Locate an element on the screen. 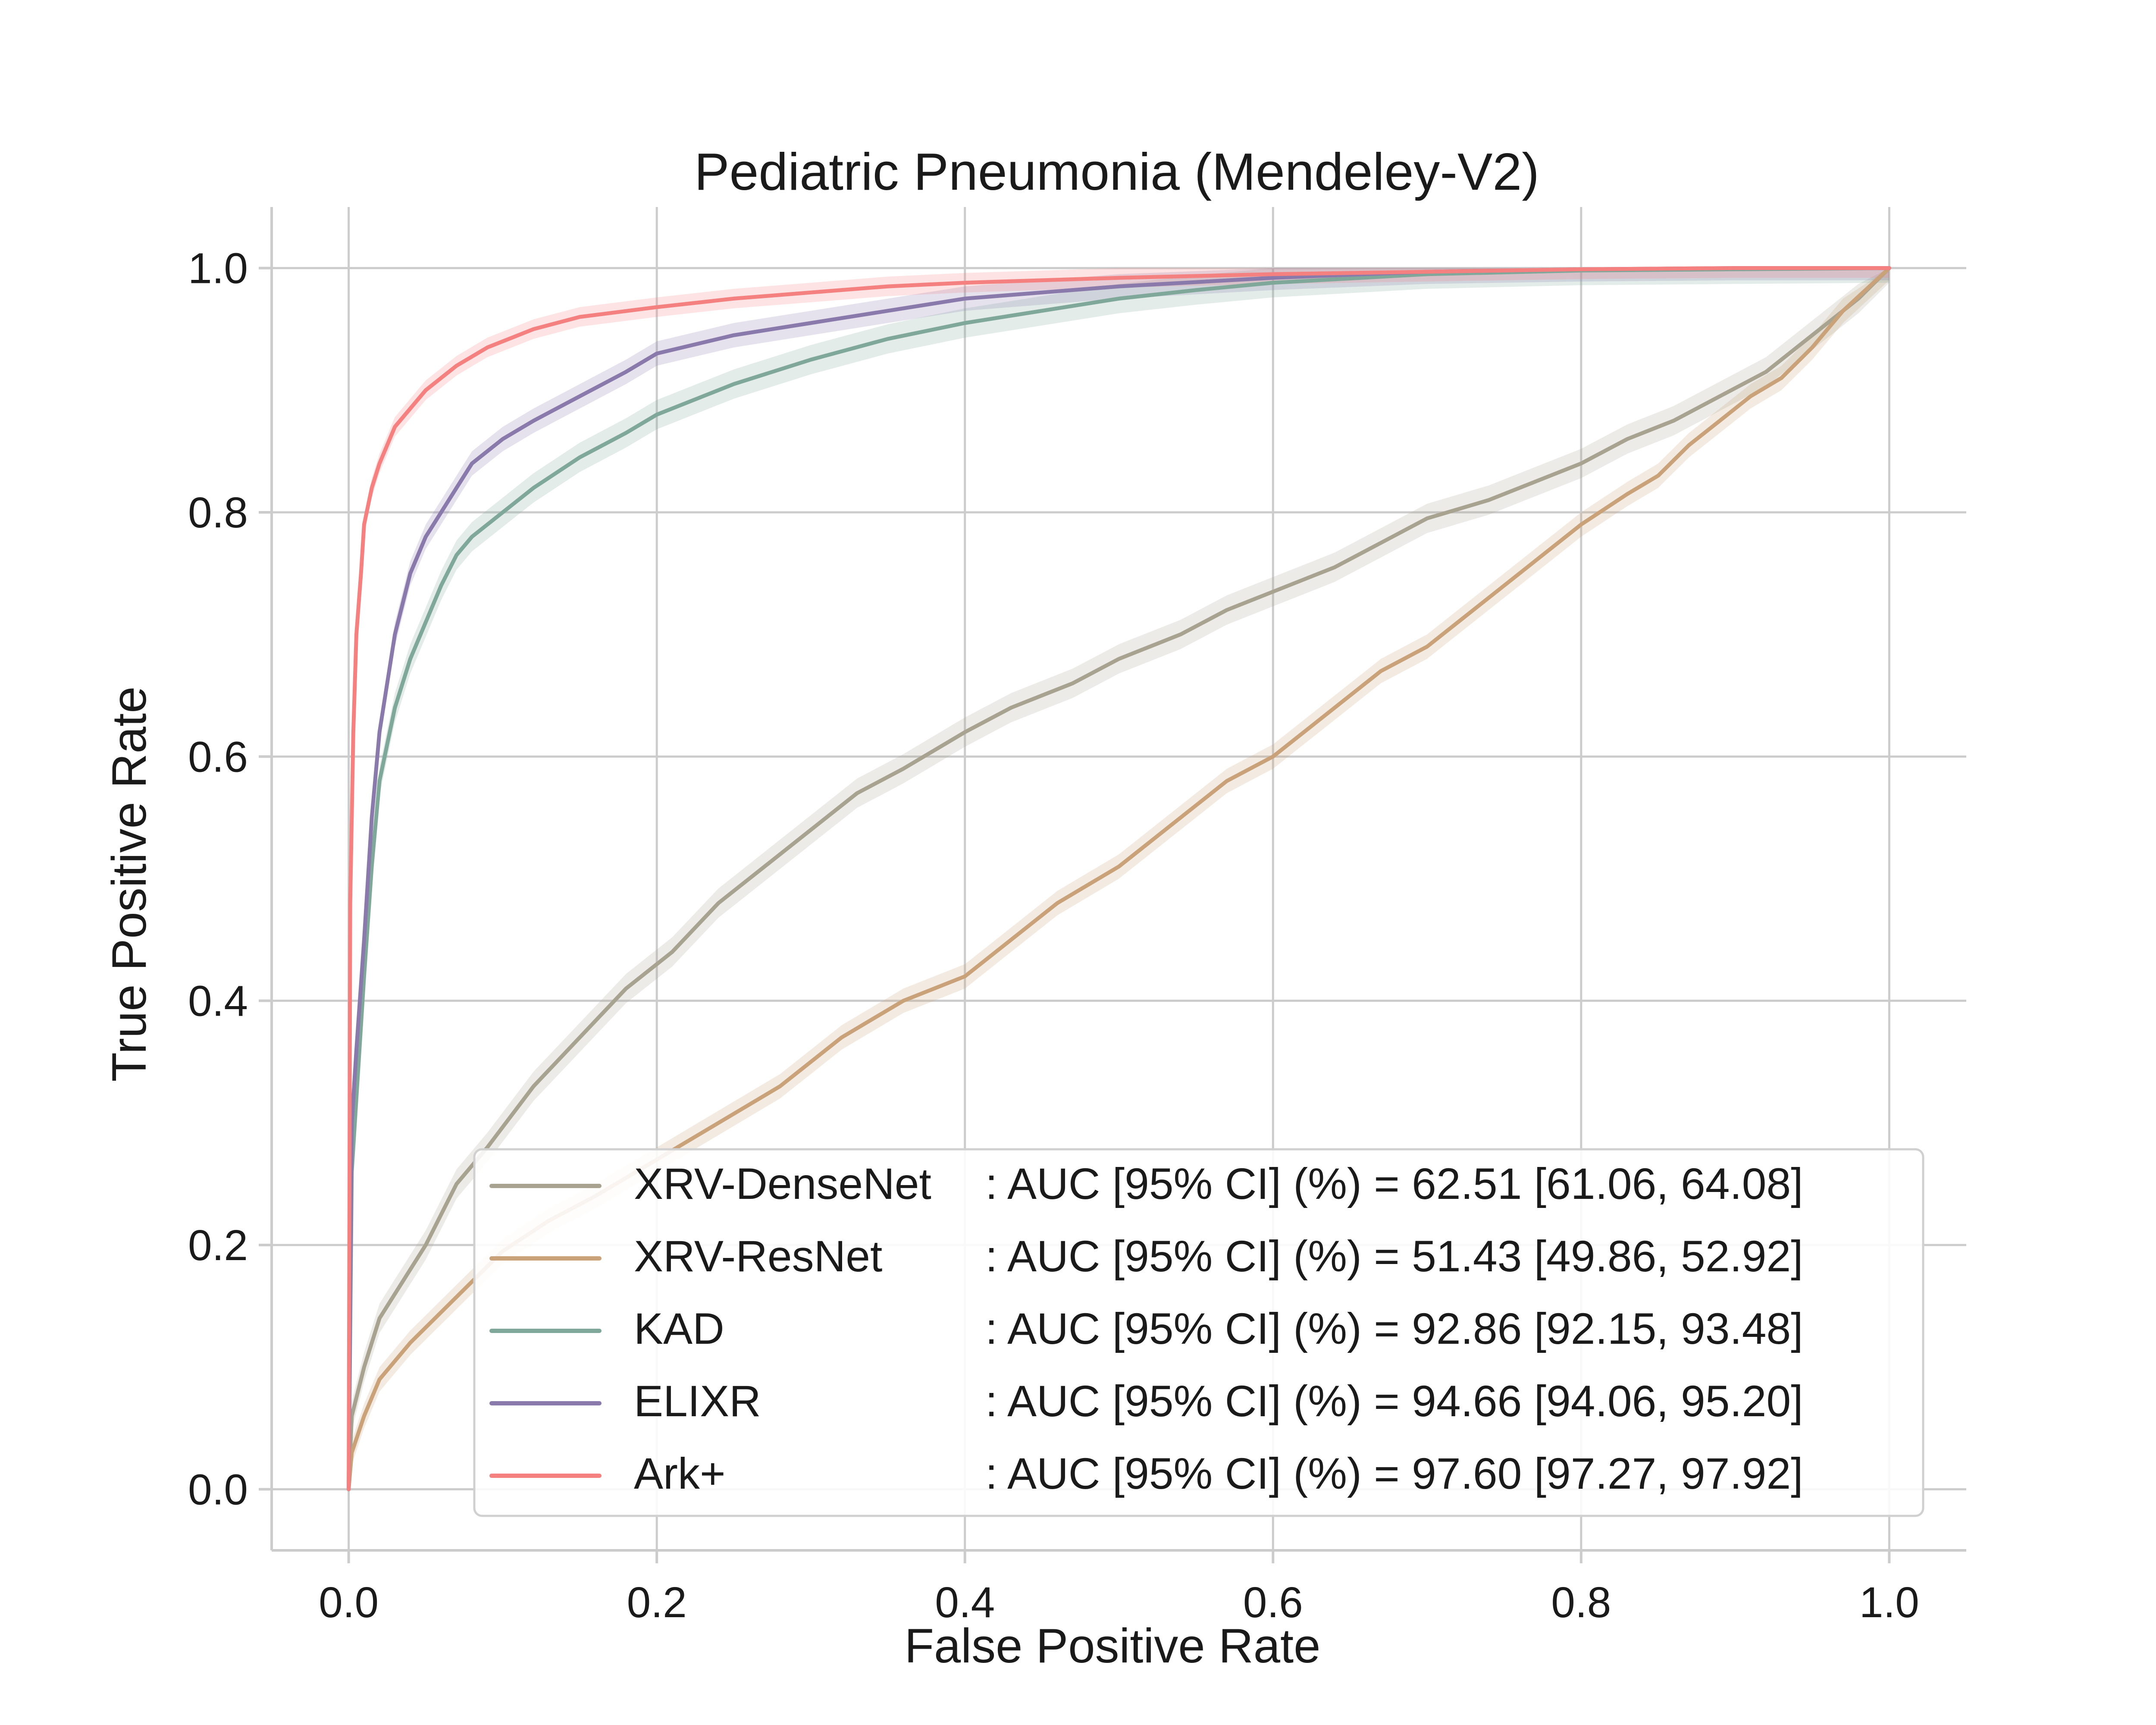  x-tick-label-5: 1.0 is located at coordinates (1889, 1603).